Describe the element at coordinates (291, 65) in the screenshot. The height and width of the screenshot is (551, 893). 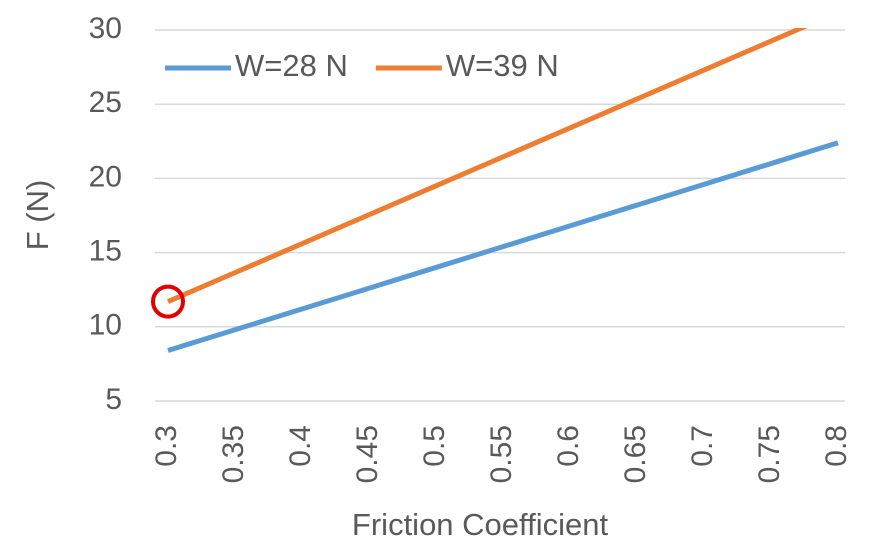
I see `legend-label: W=28 N` at that location.